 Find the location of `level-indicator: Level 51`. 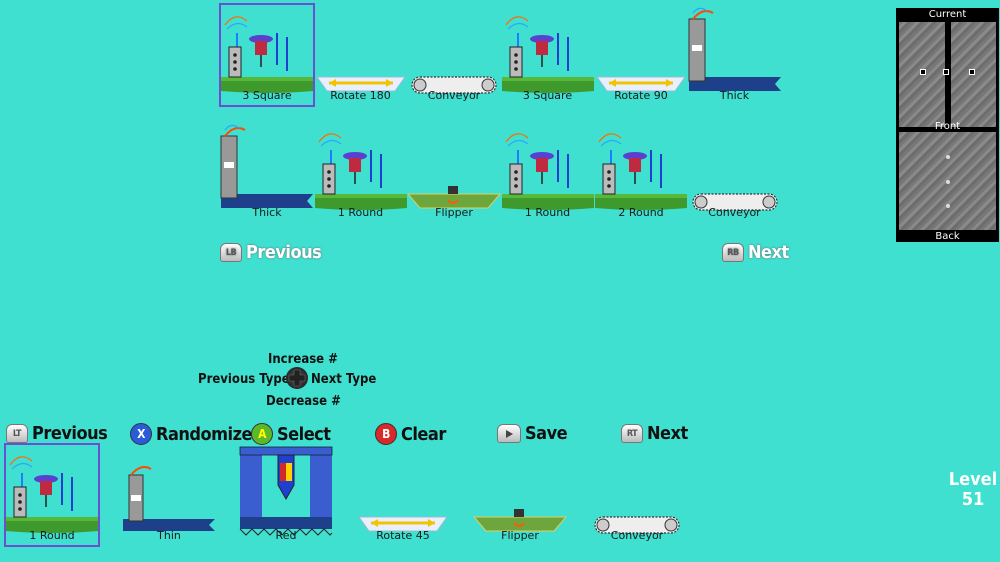

level-indicator: Level 51 is located at coordinates (973, 490).